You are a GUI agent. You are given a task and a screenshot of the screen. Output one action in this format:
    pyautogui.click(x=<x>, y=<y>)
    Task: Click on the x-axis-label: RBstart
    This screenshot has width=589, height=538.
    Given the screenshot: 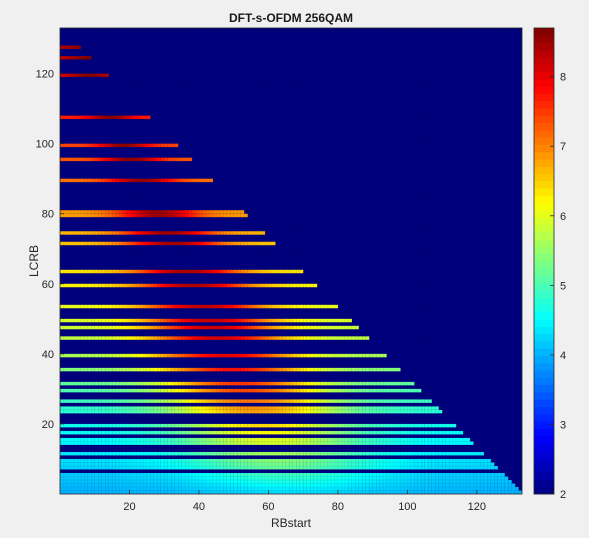 What is the action you would take?
    pyautogui.click(x=291, y=523)
    